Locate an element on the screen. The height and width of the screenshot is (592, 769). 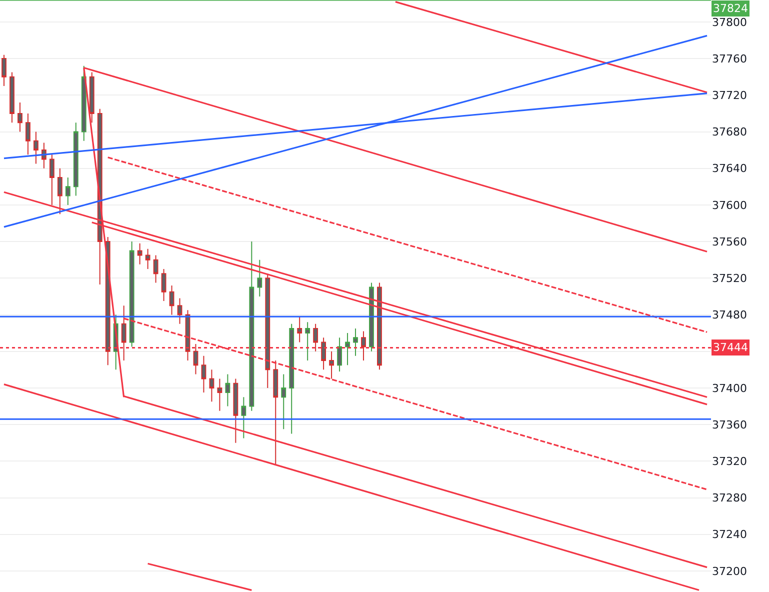
y-tick-label: 37400 is located at coordinates (729, 388).